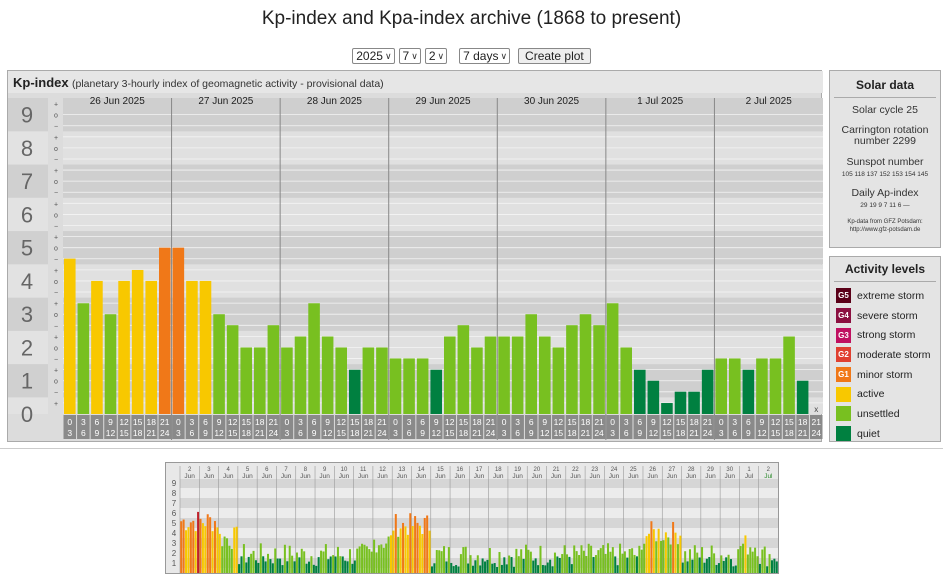  What do you see at coordinates (373, 56) in the screenshot?
I see `year-select: 2025 ∨` at bounding box center [373, 56].